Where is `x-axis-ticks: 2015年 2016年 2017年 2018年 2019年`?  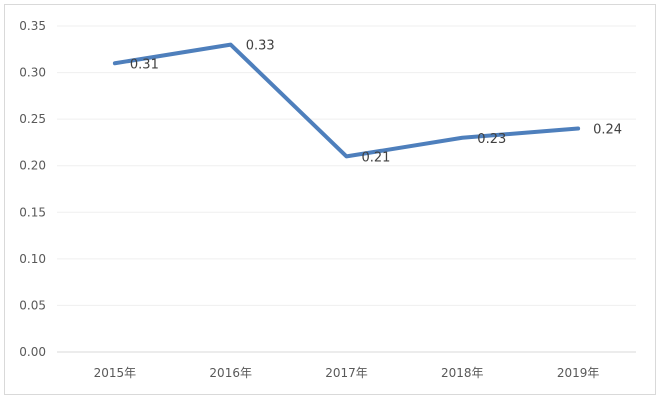
x-axis-ticks: 2015年 2016年 2017年 2018年 2019年 is located at coordinates (347, 373).